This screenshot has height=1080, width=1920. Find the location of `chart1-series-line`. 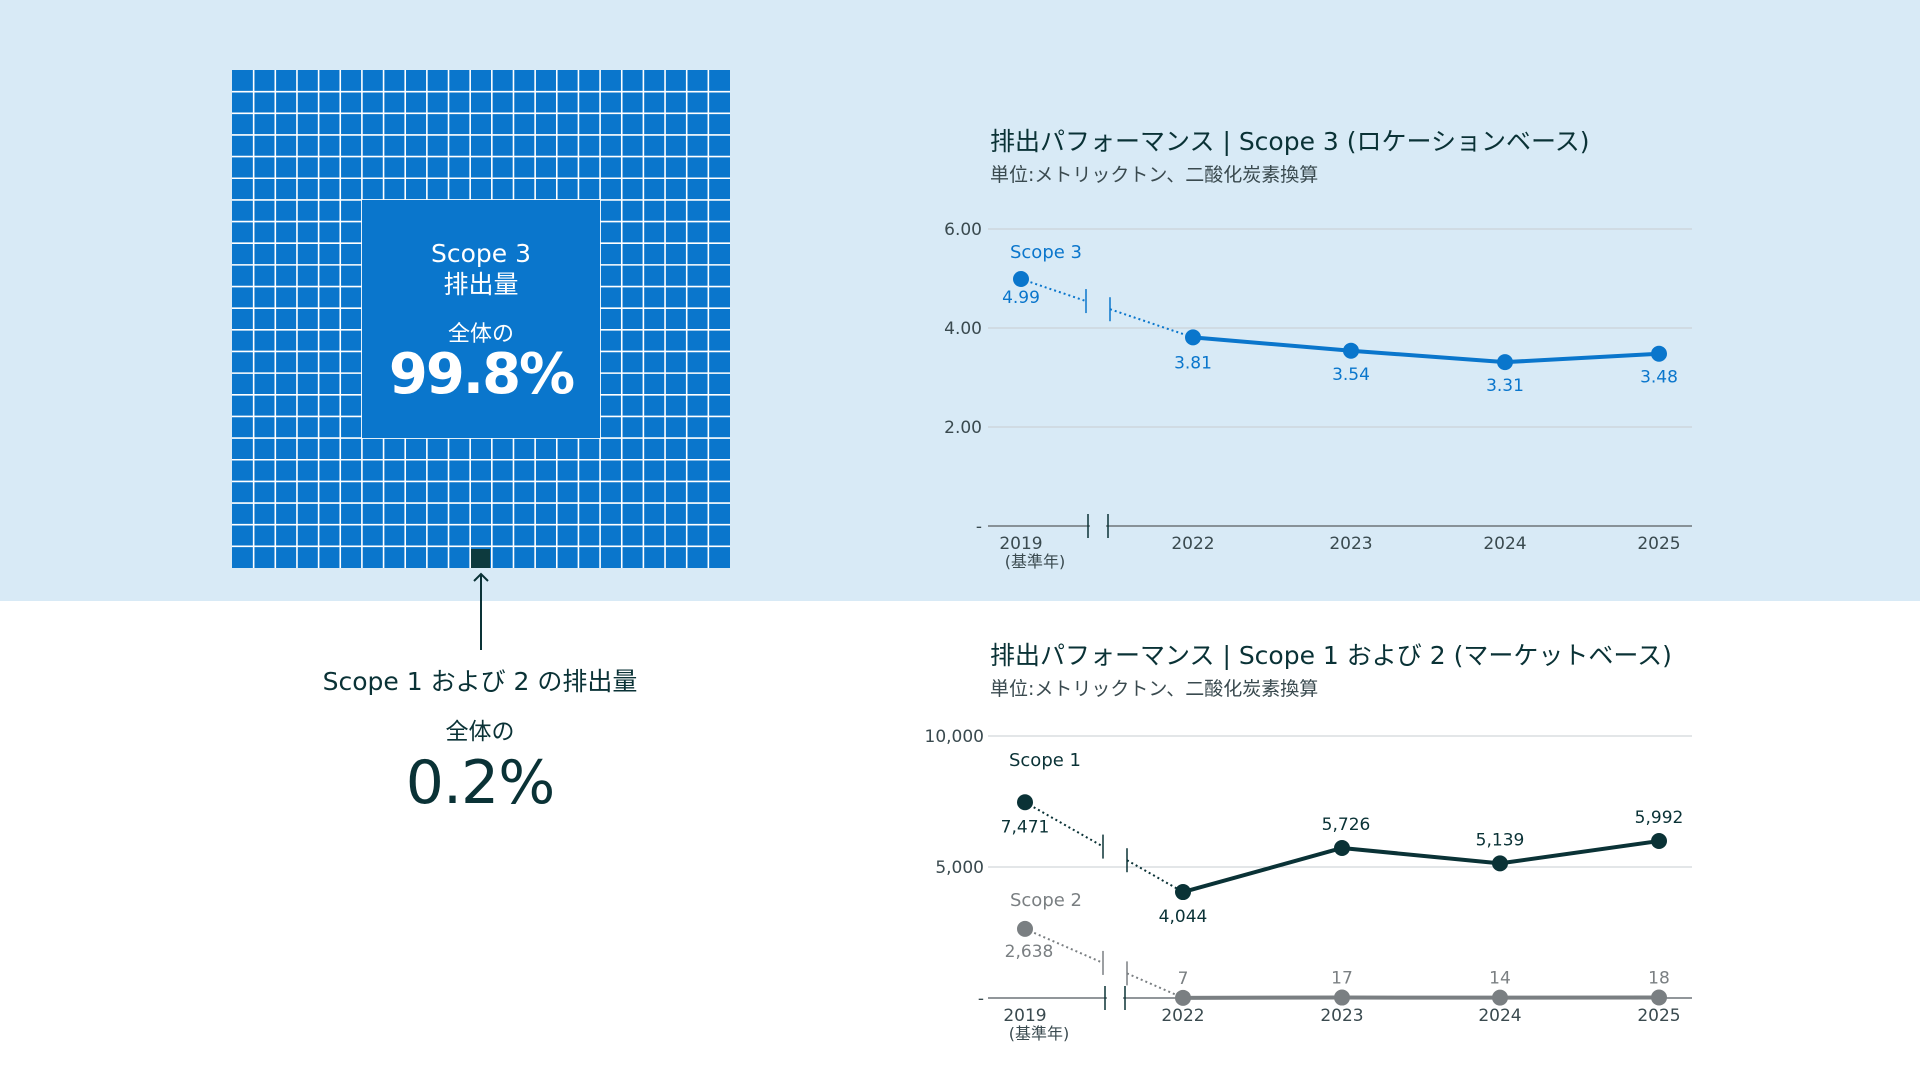

chart1-series-line is located at coordinates (1426, 350).